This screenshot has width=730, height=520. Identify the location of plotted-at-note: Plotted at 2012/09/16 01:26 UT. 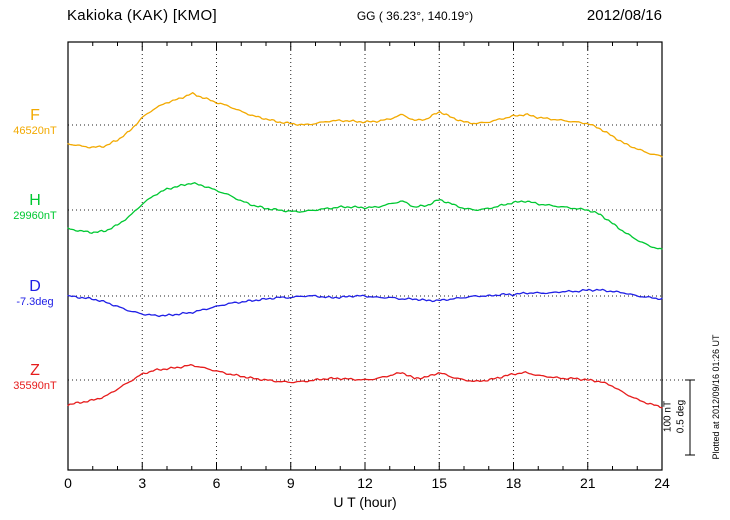
(716, 397).